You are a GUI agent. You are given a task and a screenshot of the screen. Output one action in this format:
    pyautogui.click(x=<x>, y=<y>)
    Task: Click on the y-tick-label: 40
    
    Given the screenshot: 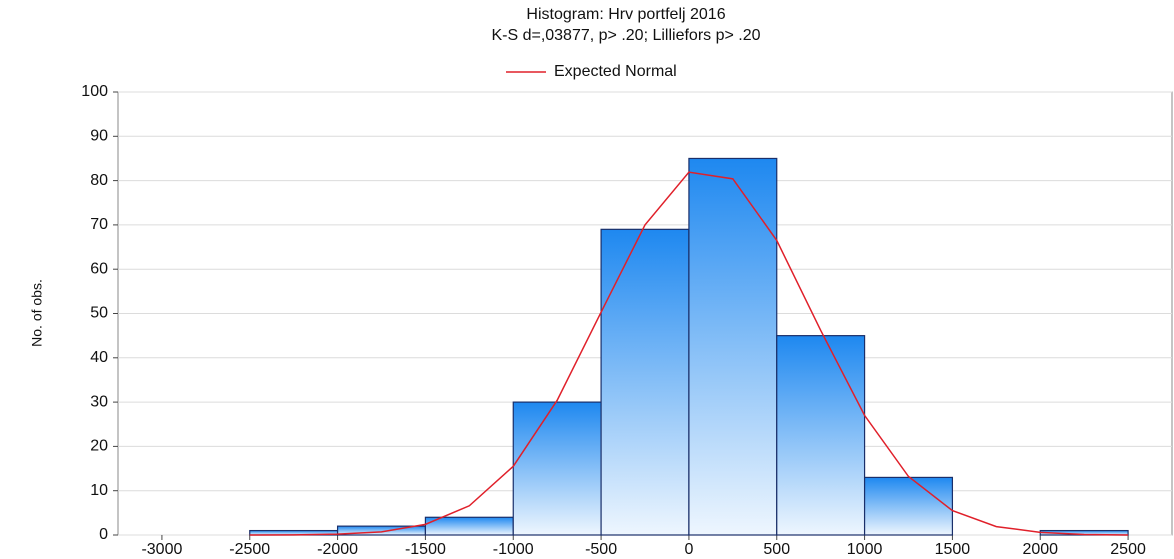 What is the action you would take?
    pyautogui.click(x=99, y=357)
    